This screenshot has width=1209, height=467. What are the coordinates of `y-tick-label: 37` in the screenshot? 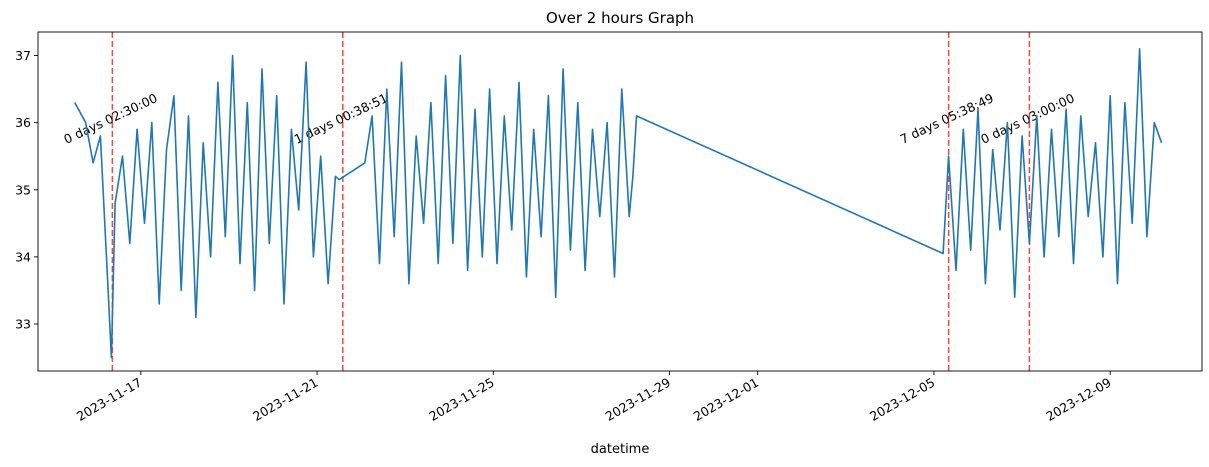 It's located at (23, 55).